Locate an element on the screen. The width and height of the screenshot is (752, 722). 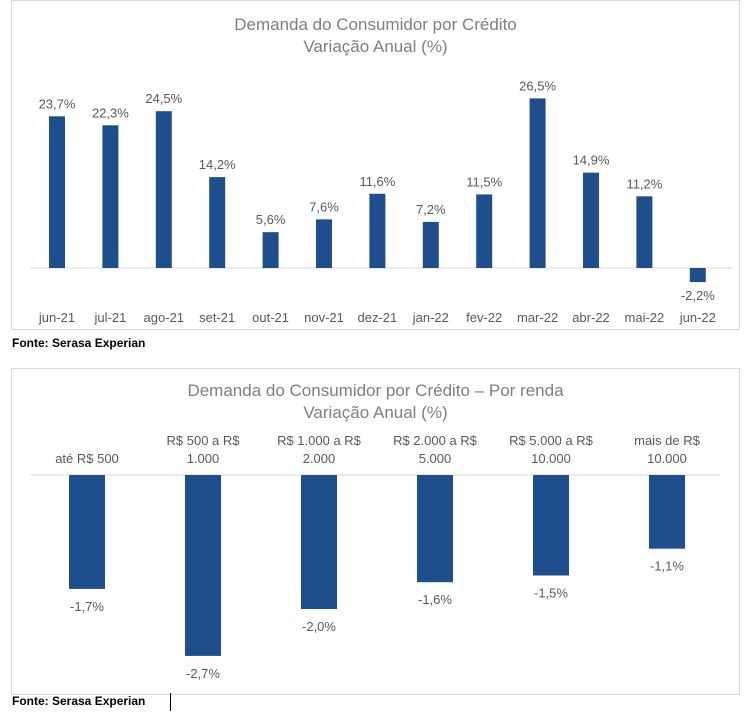
data-label: -1,7% is located at coordinates (87, 606).